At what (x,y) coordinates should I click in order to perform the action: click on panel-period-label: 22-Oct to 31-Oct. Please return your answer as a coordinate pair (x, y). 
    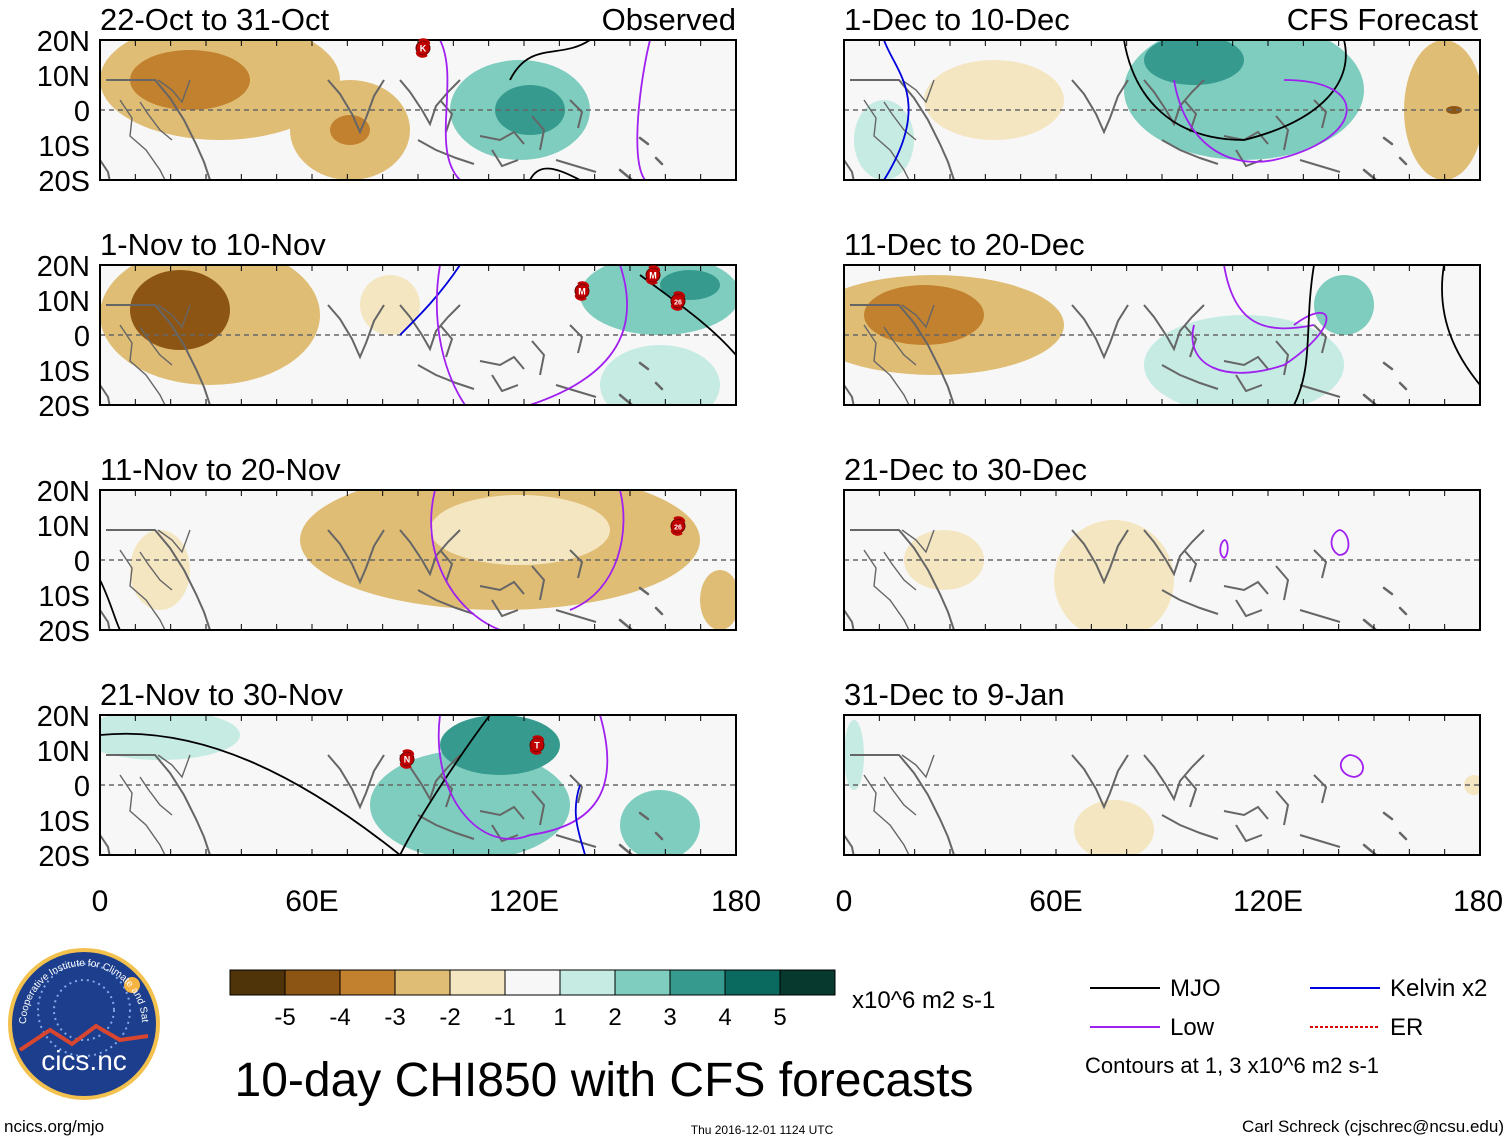
    Looking at the image, I should click on (215, 19).